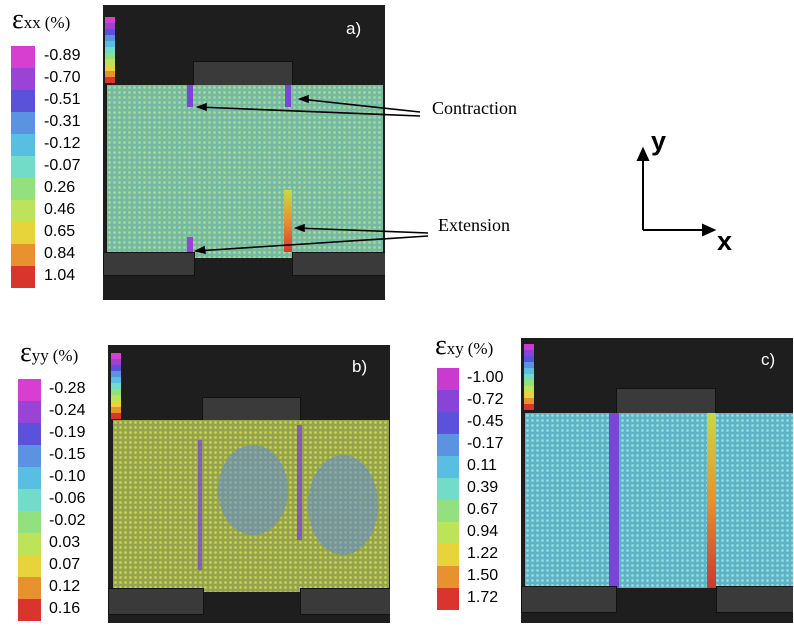 This screenshot has height=633, width=794. What do you see at coordinates (62, 77) in the screenshot?
I see `legend-a-value: -0.70` at bounding box center [62, 77].